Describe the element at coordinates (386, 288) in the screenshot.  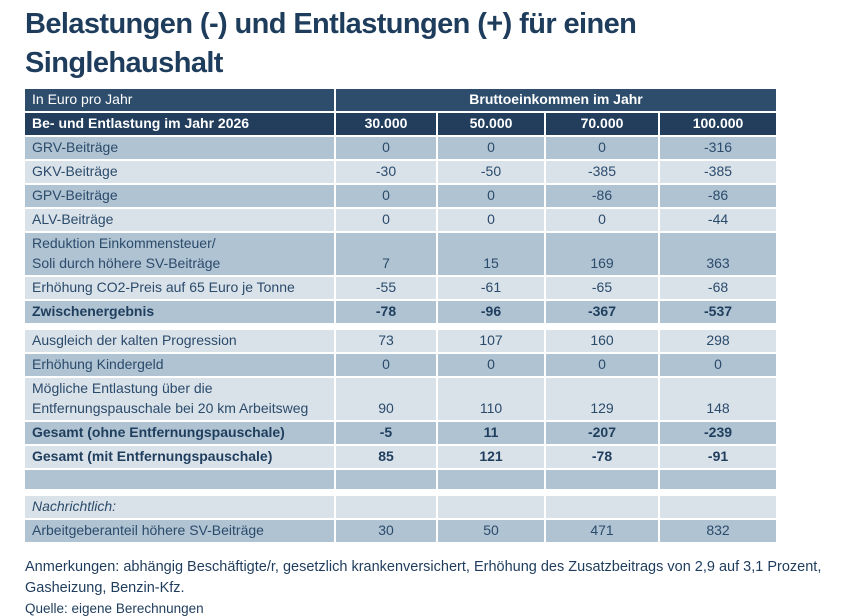
I see `row-value: -55` at that location.